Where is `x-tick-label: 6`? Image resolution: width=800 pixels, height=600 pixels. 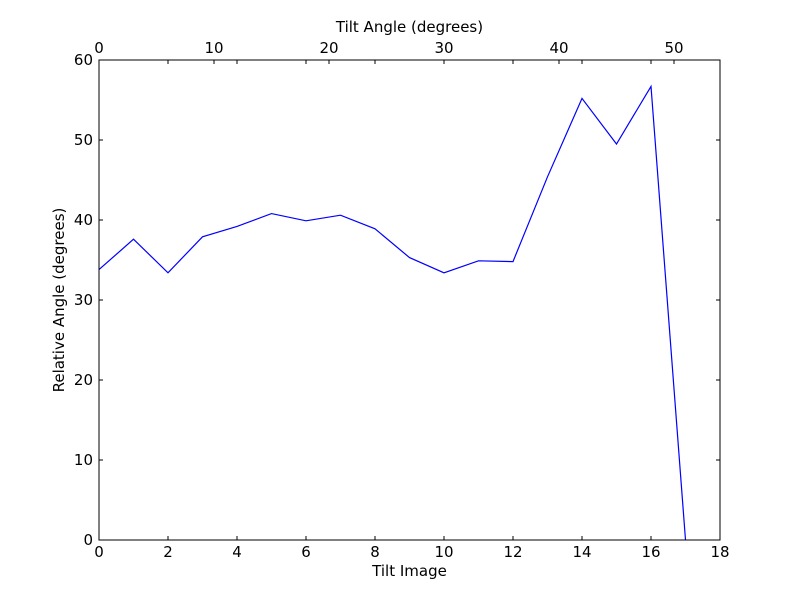
x-tick-label: 6 is located at coordinates (306, 552).